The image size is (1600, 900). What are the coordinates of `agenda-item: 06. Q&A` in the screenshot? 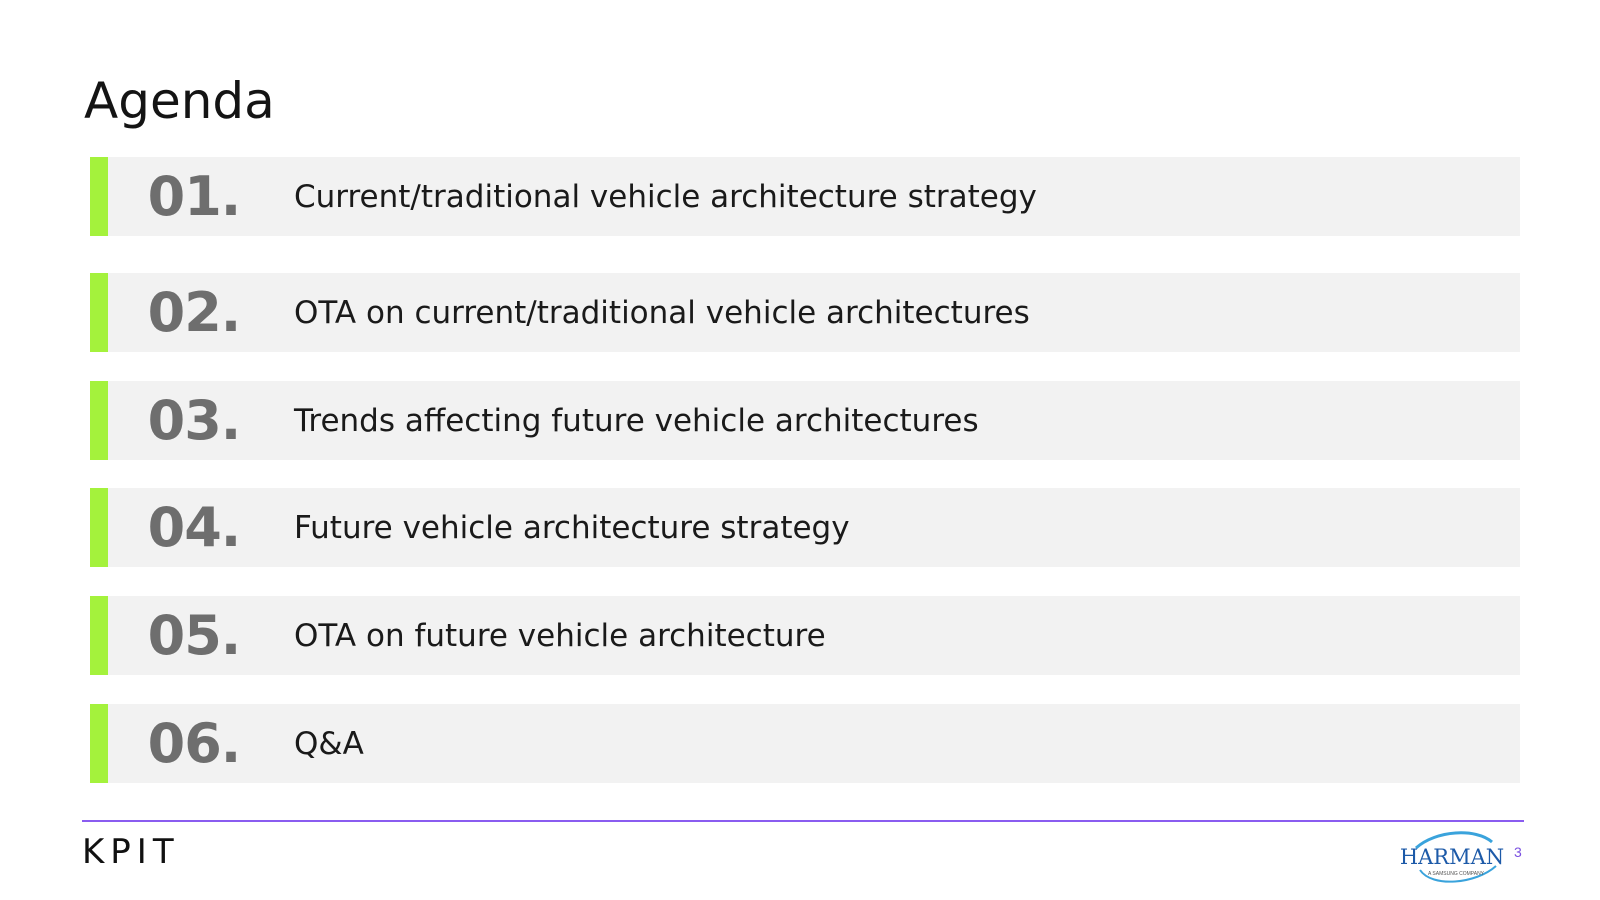 It's located at (805, 743).